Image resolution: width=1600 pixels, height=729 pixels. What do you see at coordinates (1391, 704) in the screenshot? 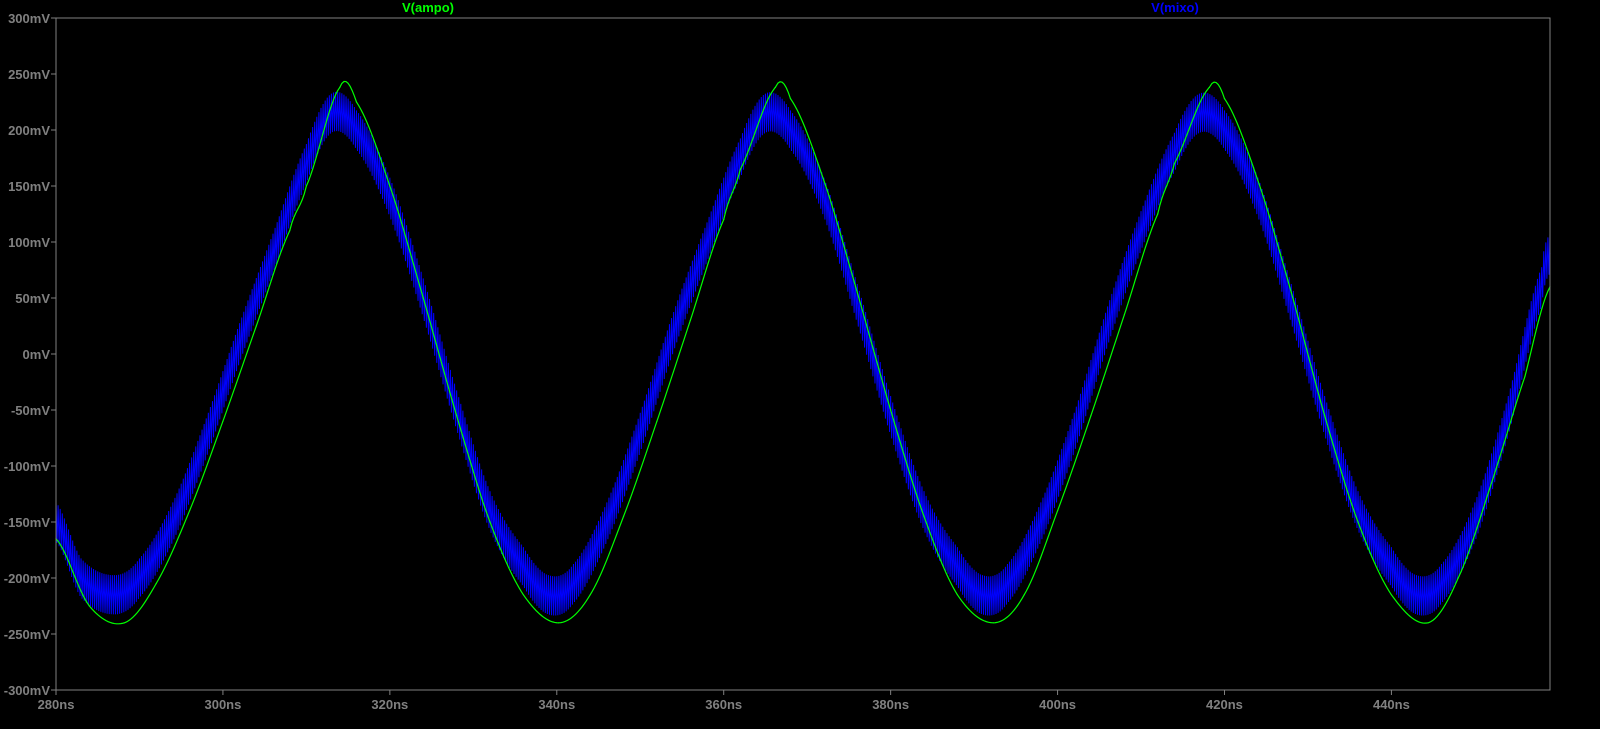
I see `x-tick-label: 440ns` at bounding box center [1391, 704].